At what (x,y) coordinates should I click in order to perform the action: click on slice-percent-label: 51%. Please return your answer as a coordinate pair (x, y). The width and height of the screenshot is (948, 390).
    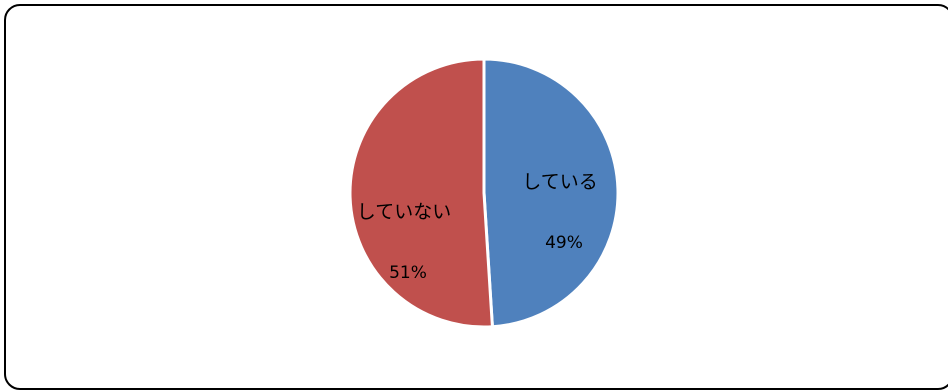
    Looking at the image, I should click on (408, 273).